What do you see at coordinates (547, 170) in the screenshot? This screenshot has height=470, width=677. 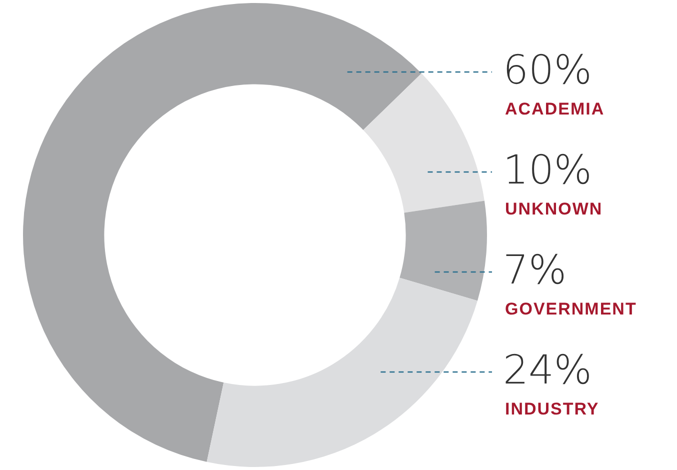 I see `data-label: 10%` at bounding box center [547, 170].